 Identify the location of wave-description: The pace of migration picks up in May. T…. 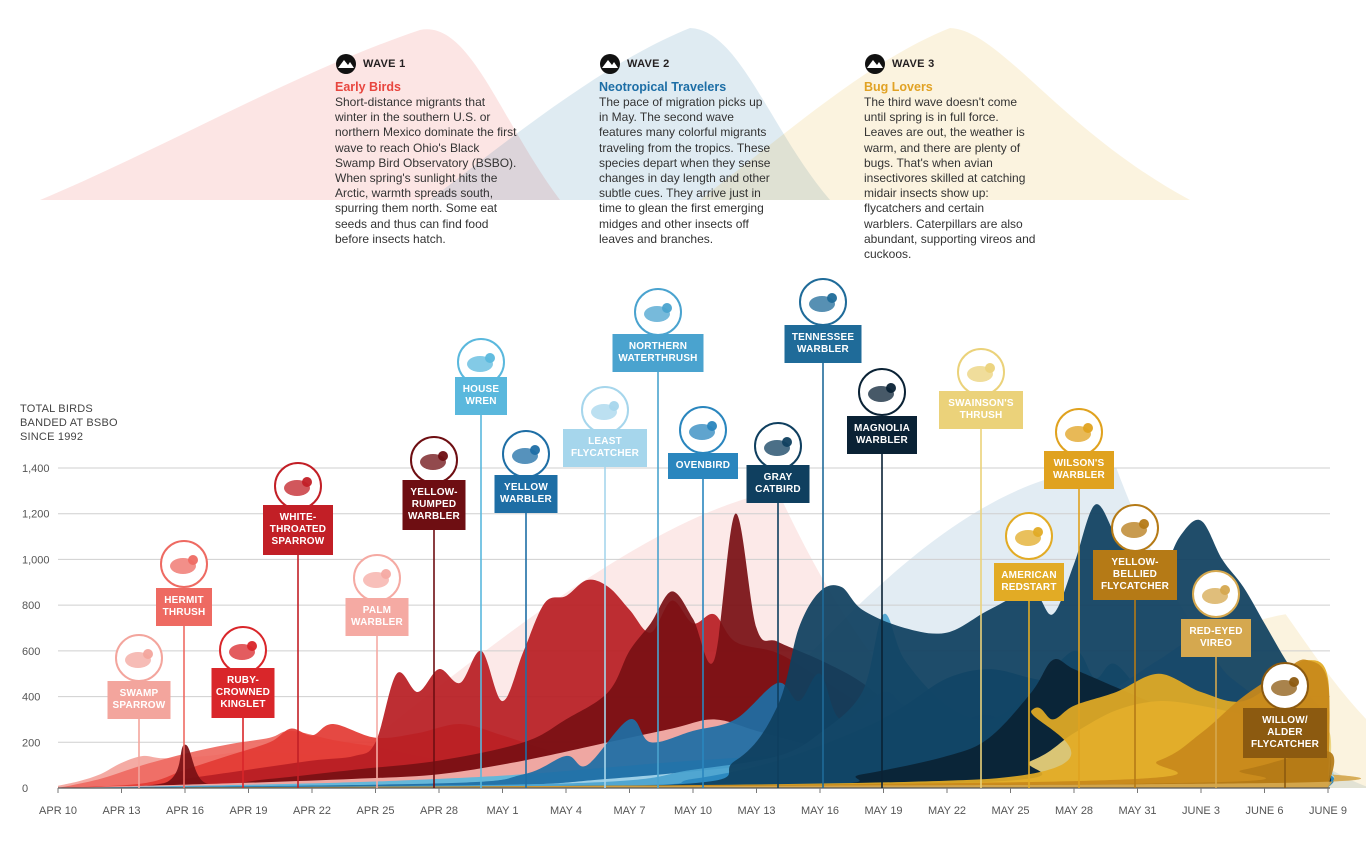
(685, 170).